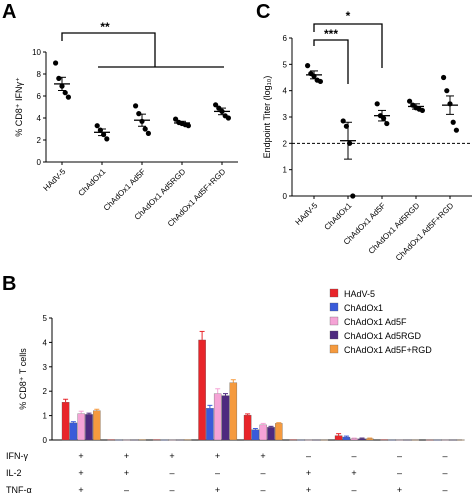  What do you see at coordinates (105, 27) in the screenshot?
I see `significance-label: **` at bounding box center [105, 27].